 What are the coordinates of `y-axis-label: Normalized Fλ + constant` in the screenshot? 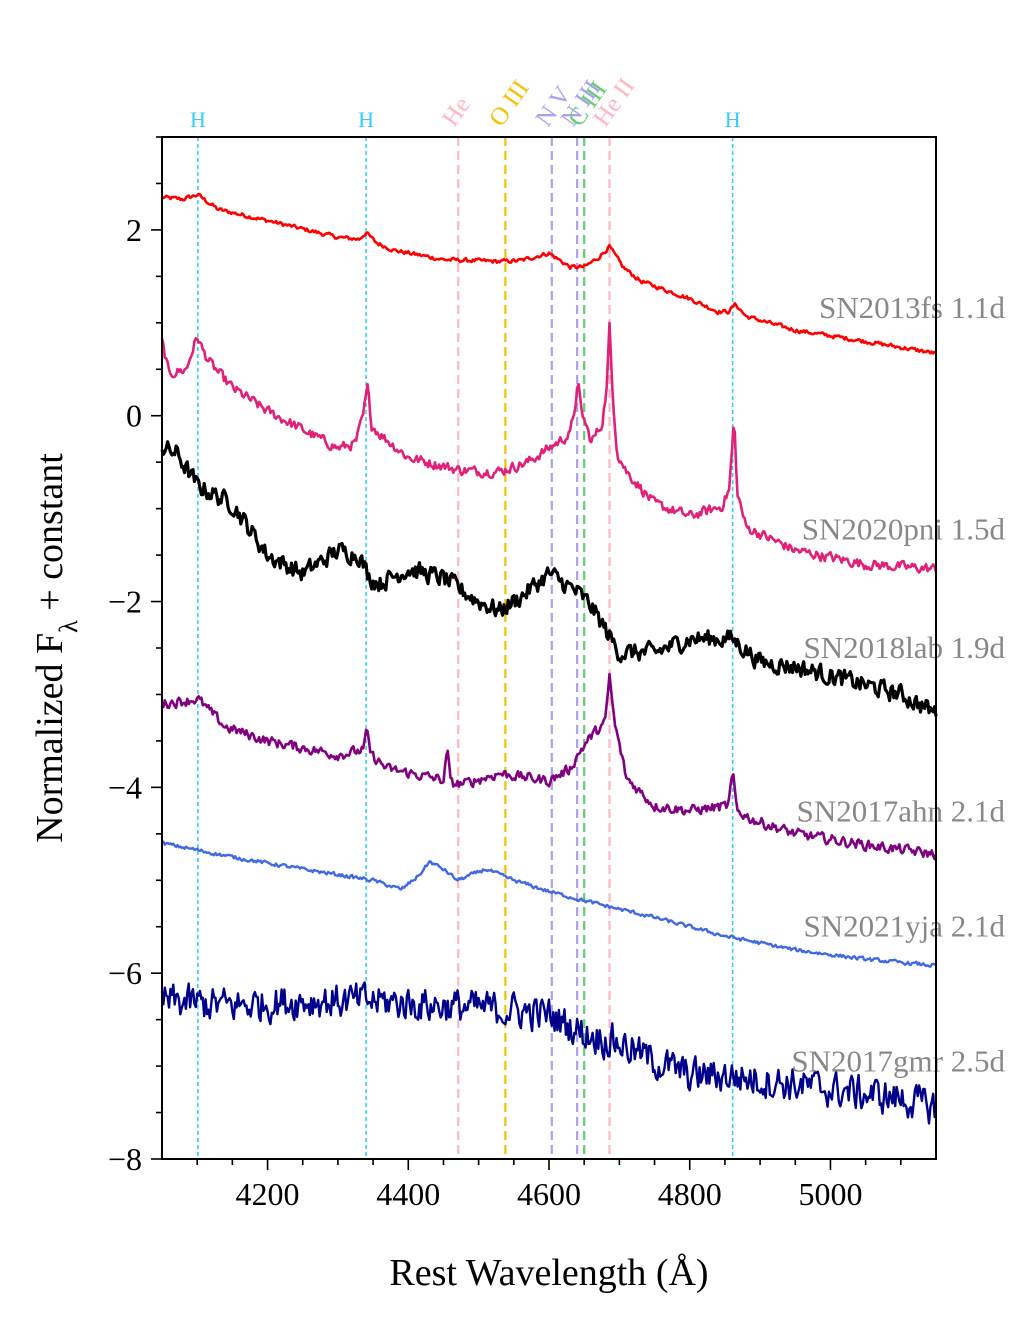 It's located at (56, 648).